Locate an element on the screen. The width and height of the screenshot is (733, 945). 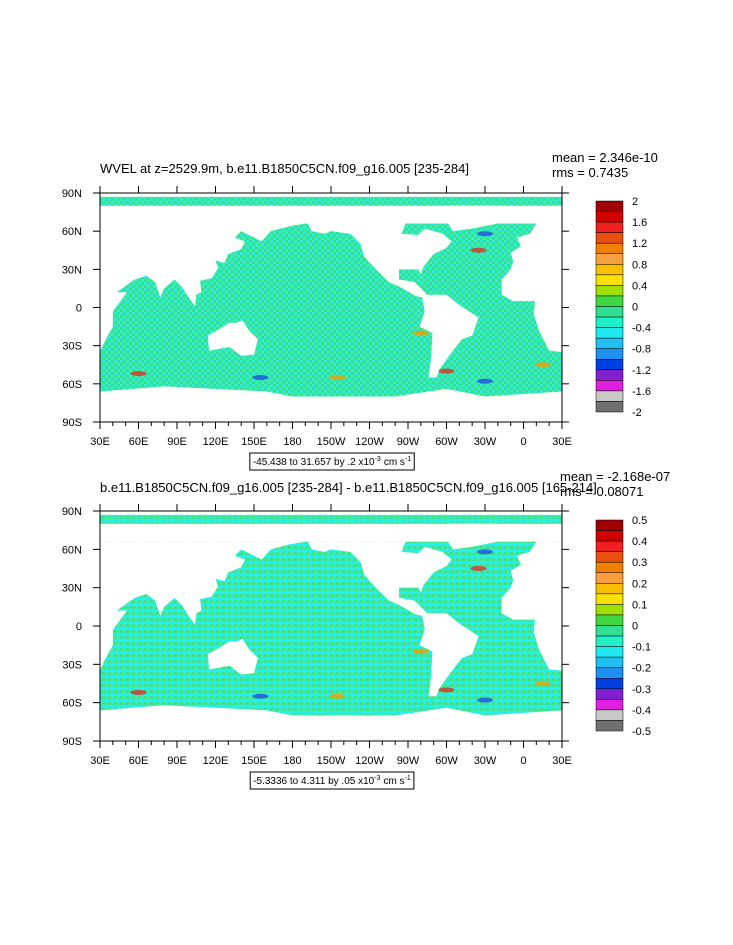
lon-label: 90W is located at coordinates (408, 761).